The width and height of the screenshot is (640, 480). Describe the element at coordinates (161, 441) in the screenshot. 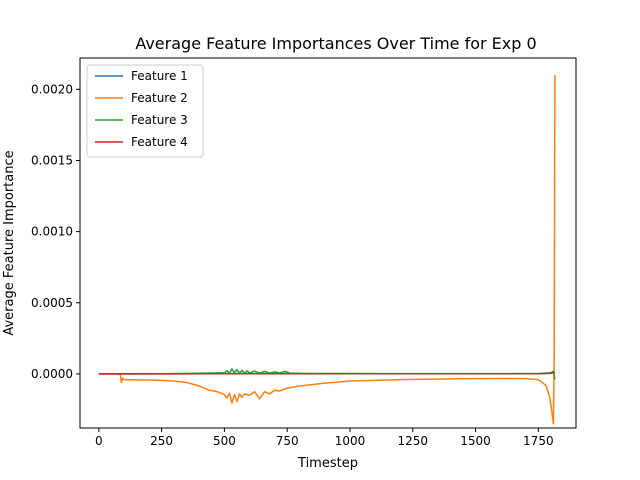

I see `x-tick-label: 250` at that location.